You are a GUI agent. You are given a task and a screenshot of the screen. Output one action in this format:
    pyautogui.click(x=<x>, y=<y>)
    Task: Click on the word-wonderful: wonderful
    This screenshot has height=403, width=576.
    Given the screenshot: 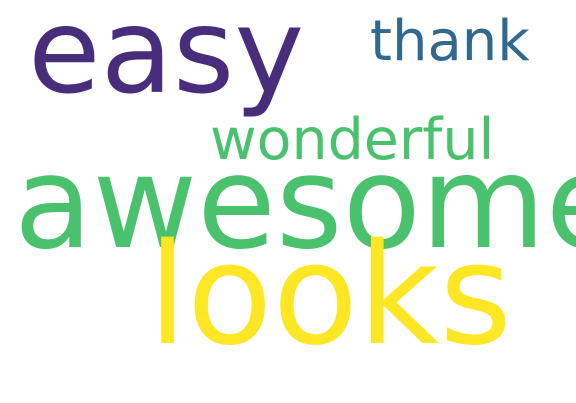 What is the action you would take?
    pyautogui.click(x=352, y=140)
    